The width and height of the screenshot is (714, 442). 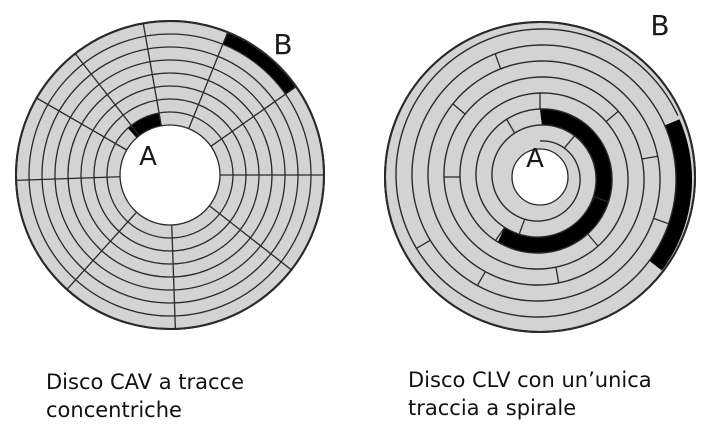 I want to click on cav-caption-line-1: Disco CAV a tracce, so click(x=145, y=382).